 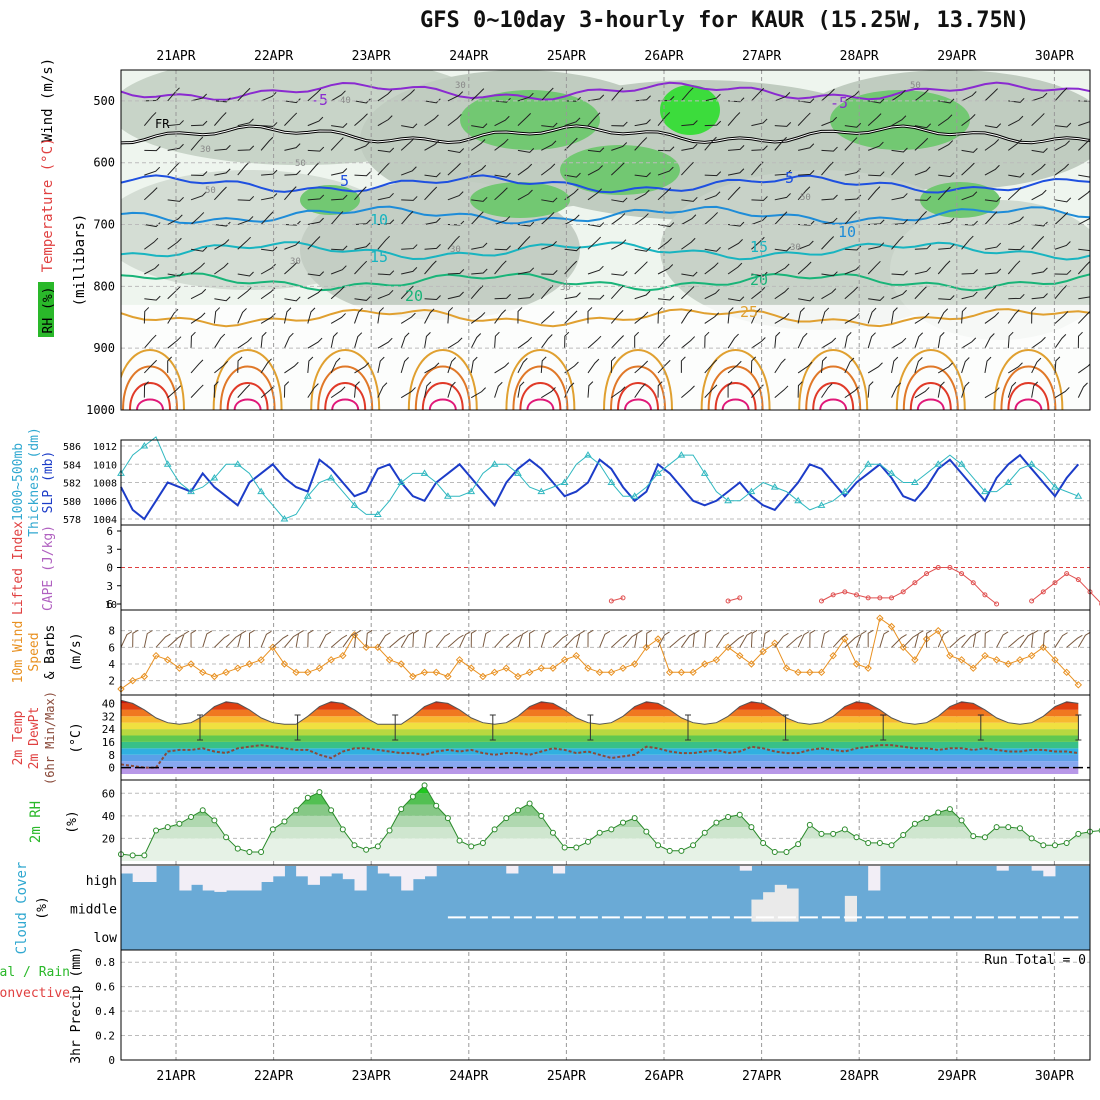 What do you see at coordinates (50, 652) in the screenshot?
I see `wind-label-3: & Barbs` at bounding box center [50, 652].